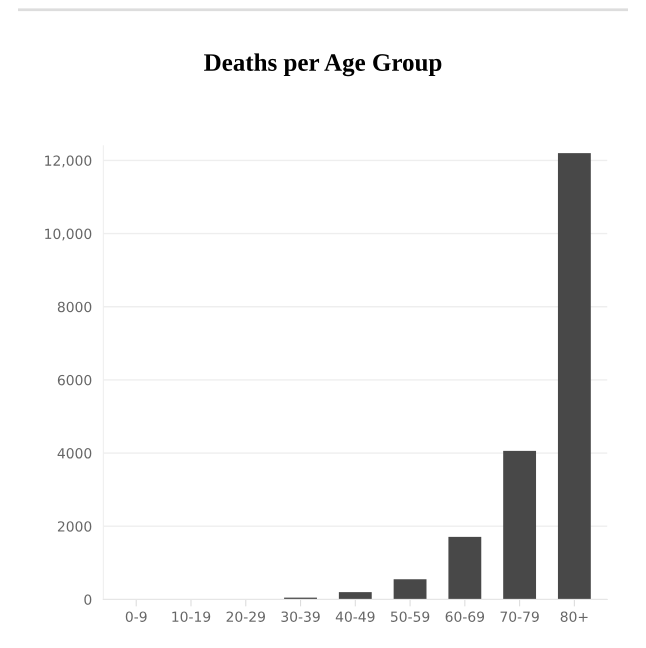  I want to click on x-tick-label: 20-29, so click(245, 616).